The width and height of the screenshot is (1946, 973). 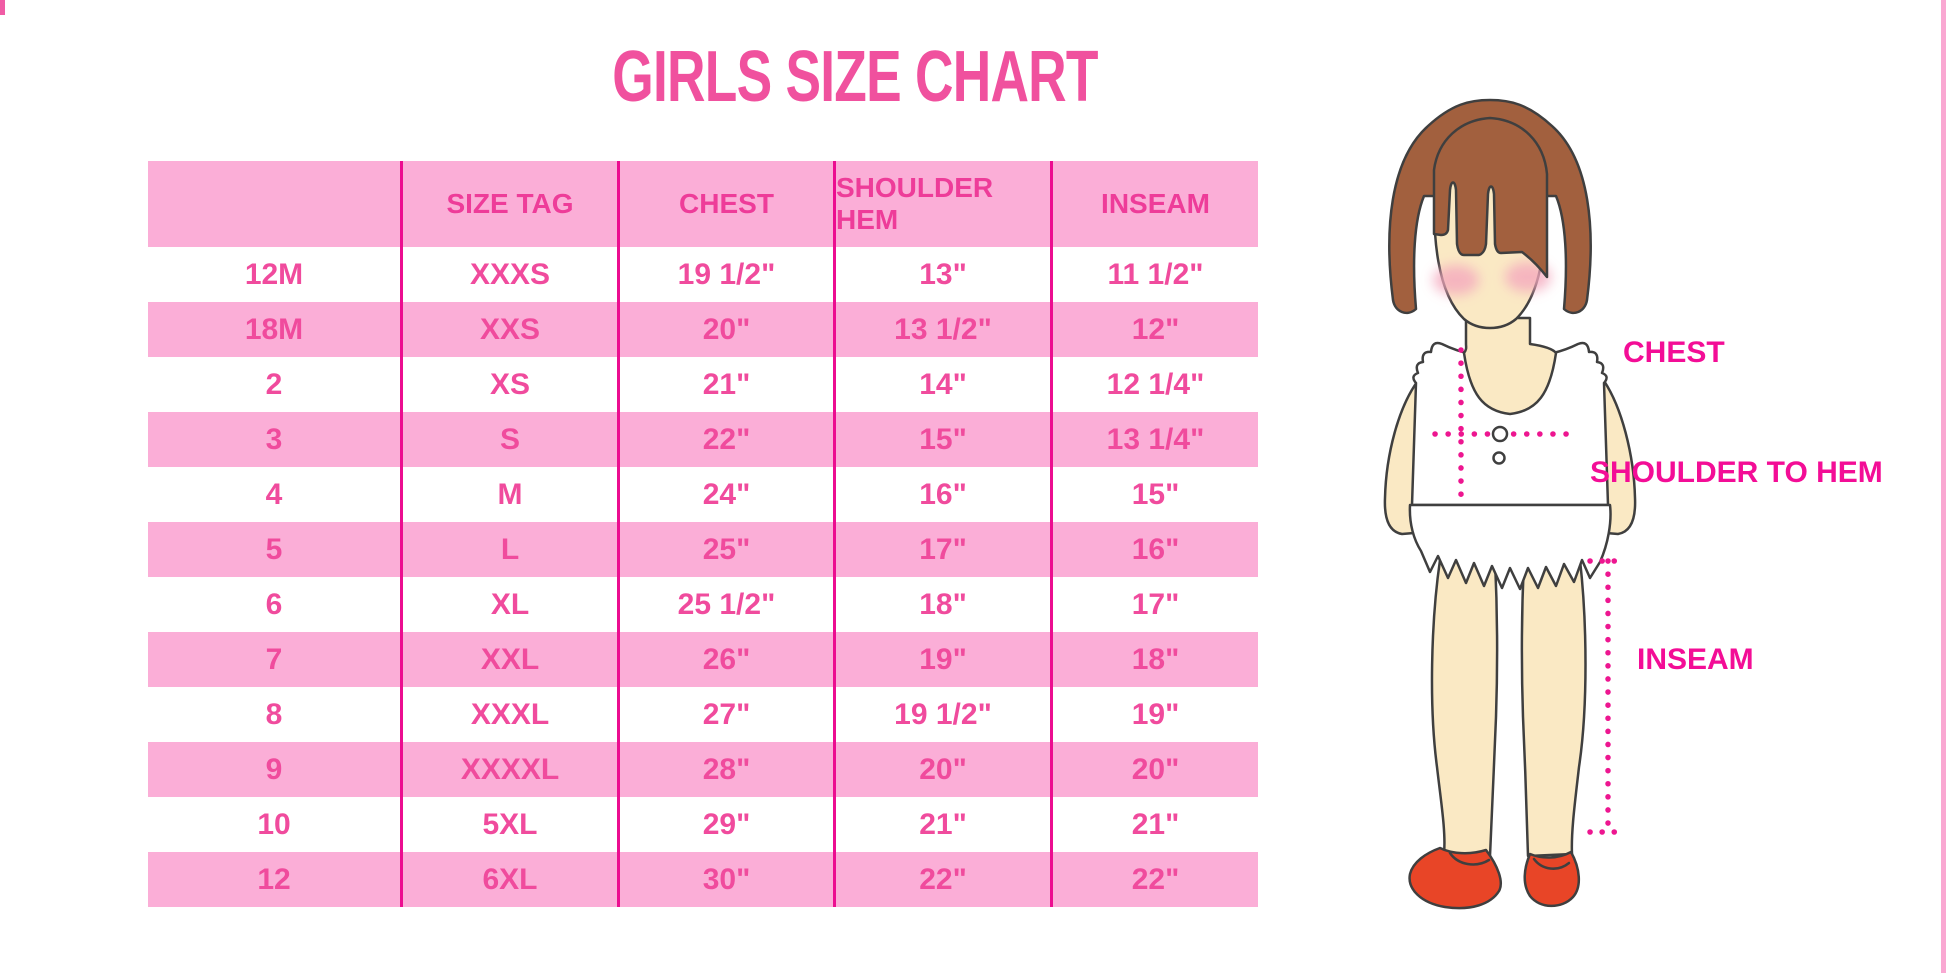 What do you see at coordinates (508, 494) in the screenshot?
I see `table-cell: M` at bounding box center [508, 494].